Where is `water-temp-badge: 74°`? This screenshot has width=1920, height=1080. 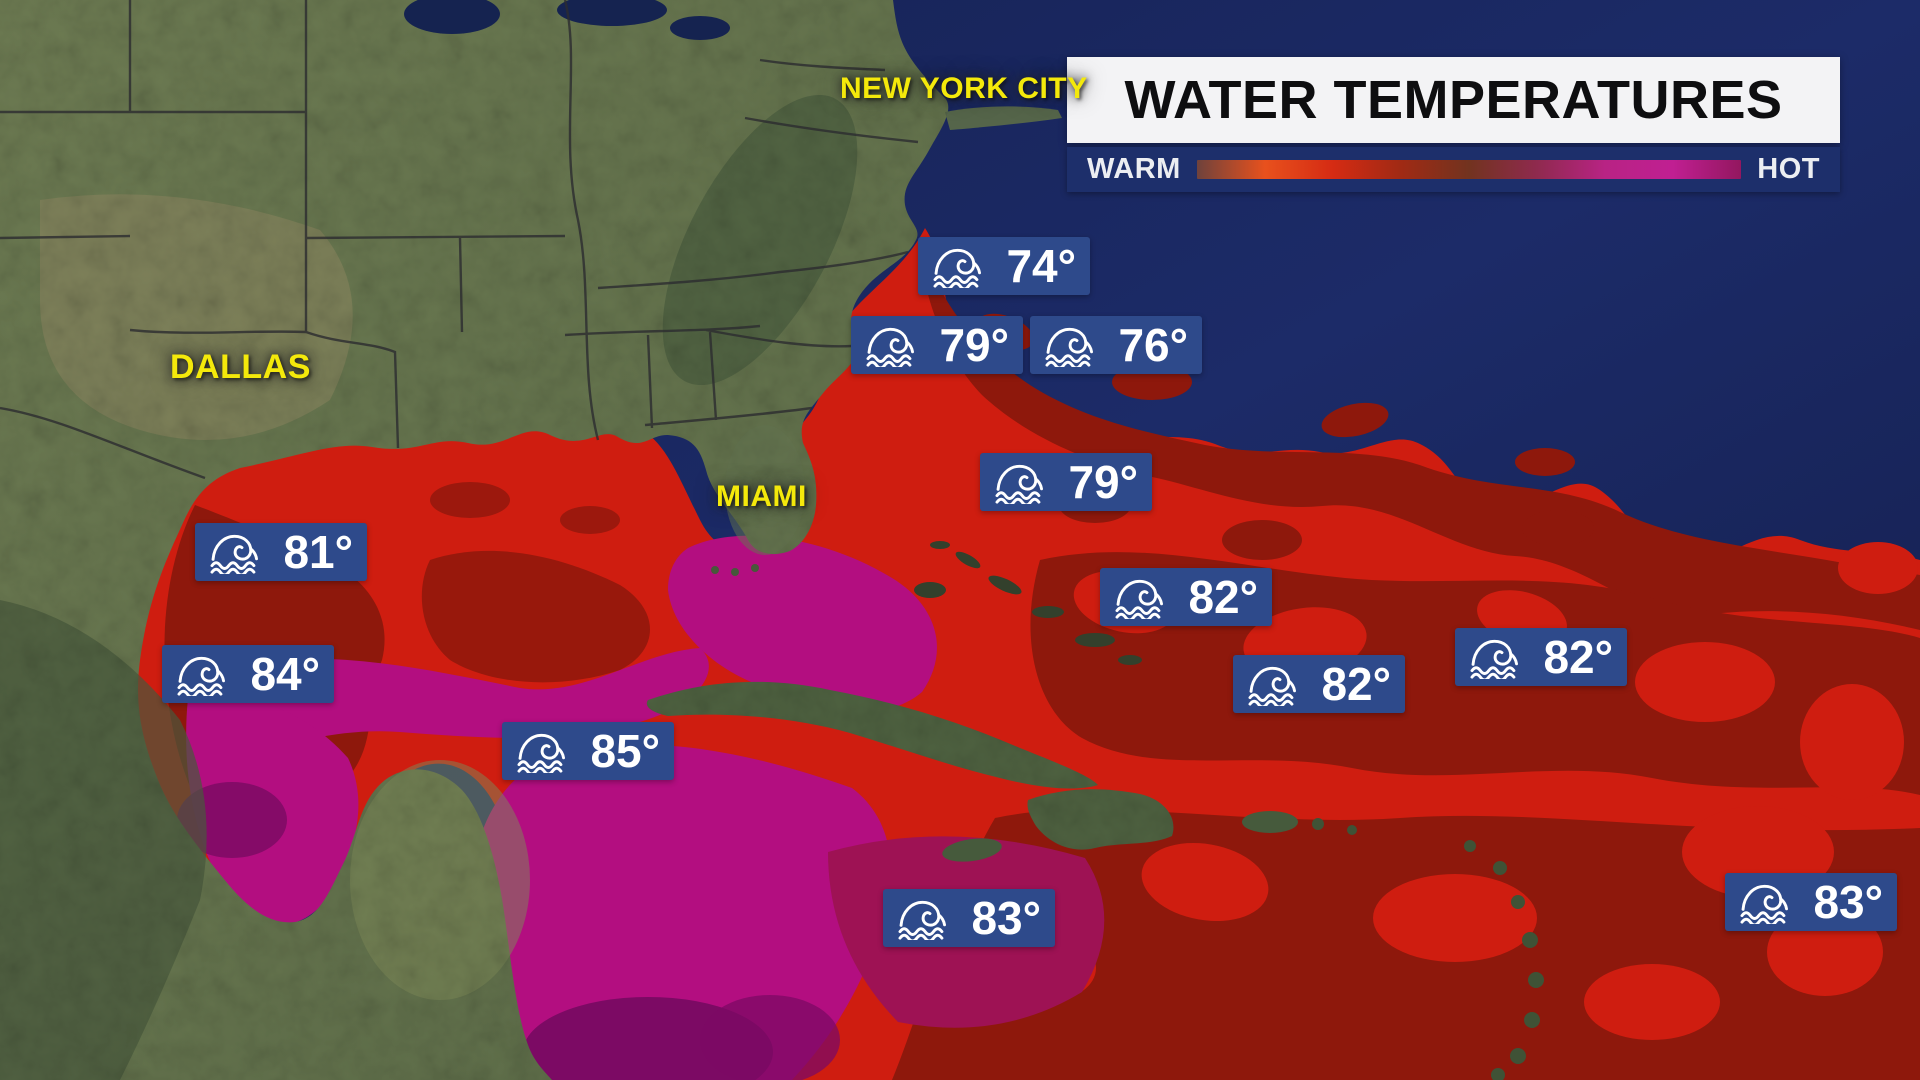 water-temp-badge: 74° is located at coordinates (1004, 266).